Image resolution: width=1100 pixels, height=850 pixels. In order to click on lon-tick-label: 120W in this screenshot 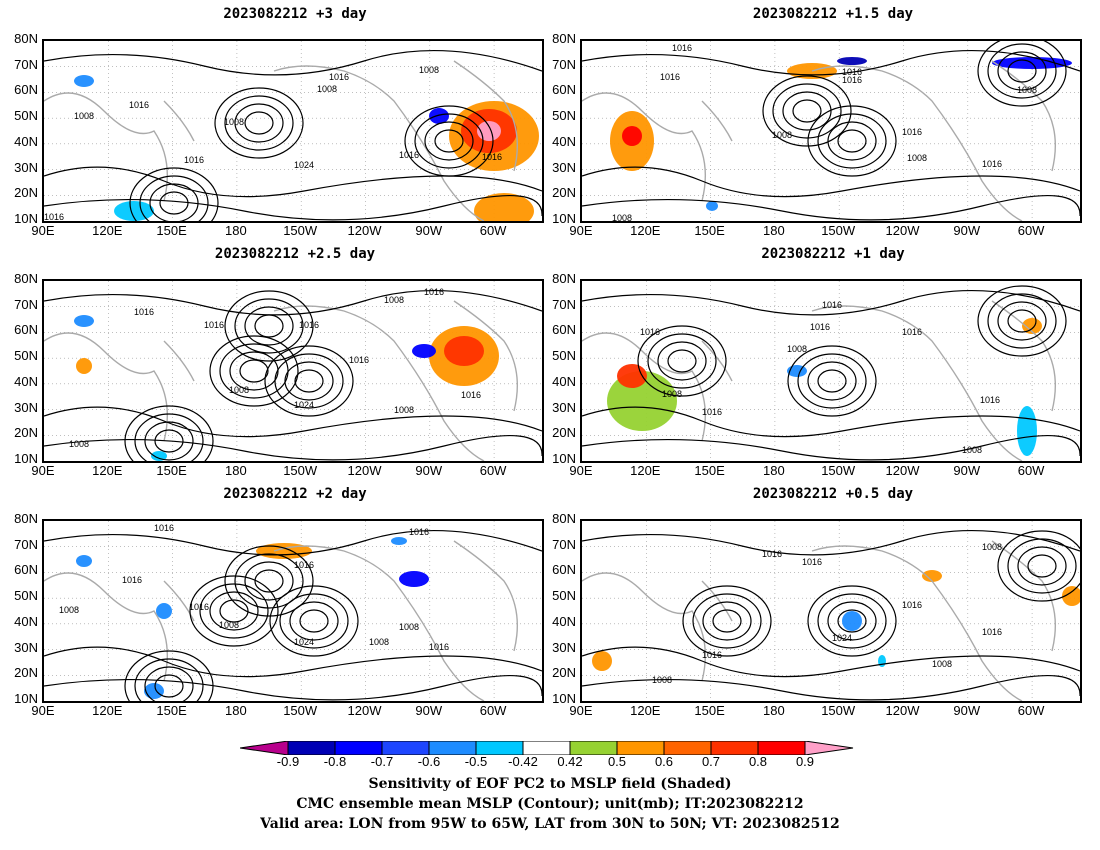, I will do `click(902, 230)`.